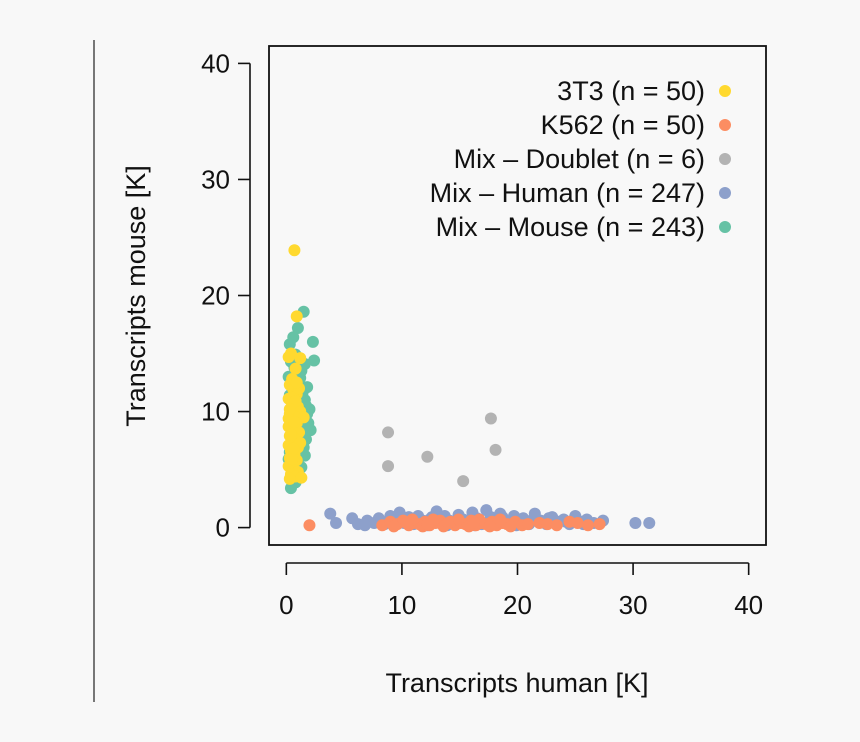 The image size is (860, 742). What do you see at coordinates (215, 179) in the screenshot?
I see `y-tick-label: 30` at bounding box center [215, 179].